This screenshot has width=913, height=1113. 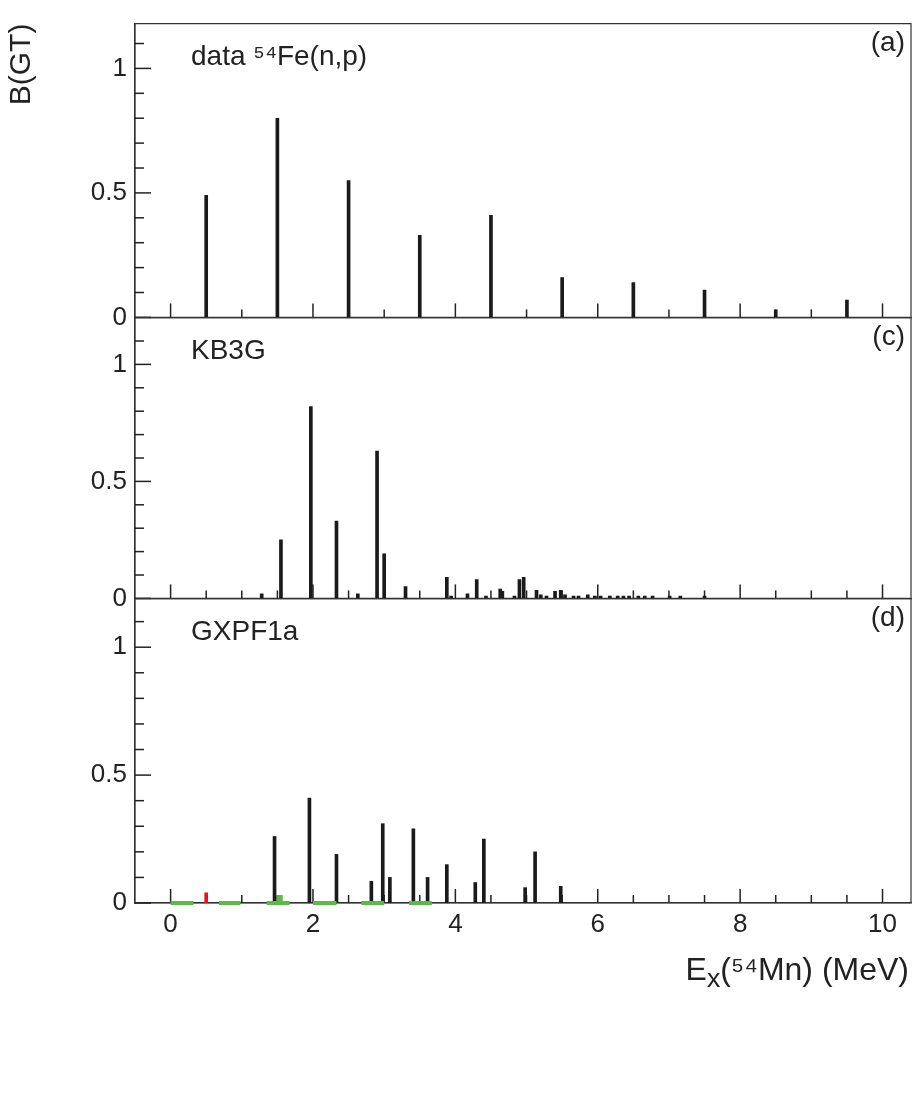 I want to click on x-tick-label: 8, so click(x=740, y=922).